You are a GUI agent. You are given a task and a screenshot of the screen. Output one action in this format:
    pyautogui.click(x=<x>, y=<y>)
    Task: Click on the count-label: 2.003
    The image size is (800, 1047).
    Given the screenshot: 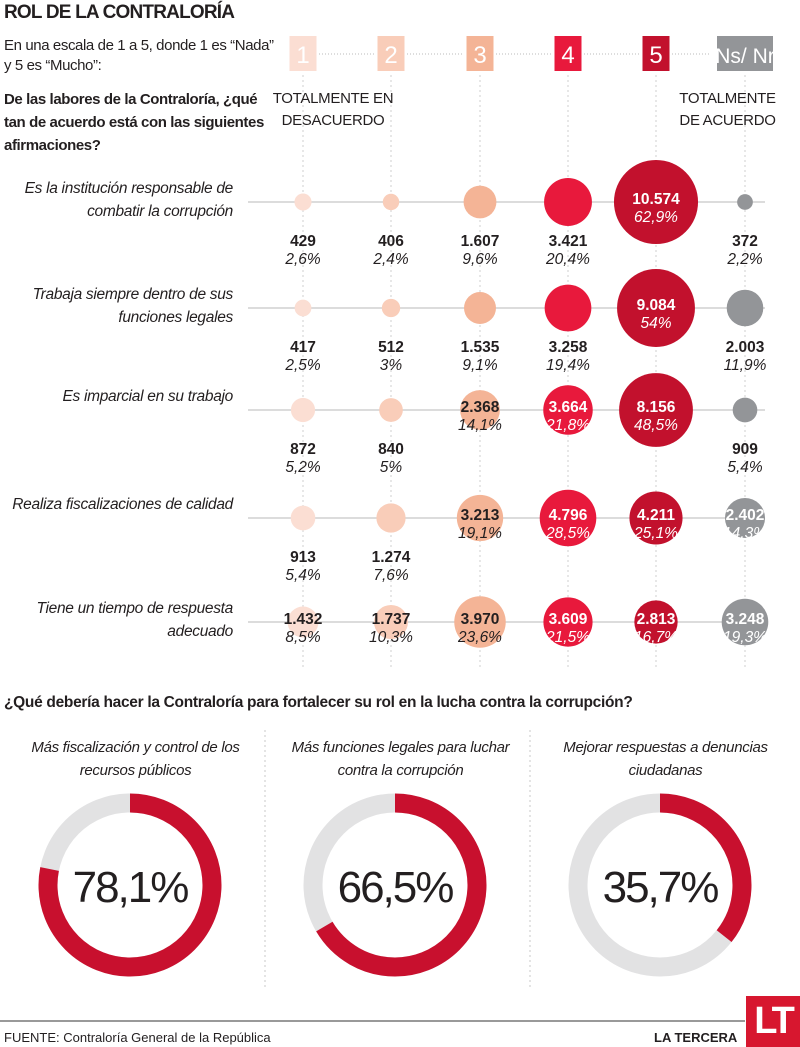 What is the action you would take?
    pyautogui.click(x=745, y=347)
    